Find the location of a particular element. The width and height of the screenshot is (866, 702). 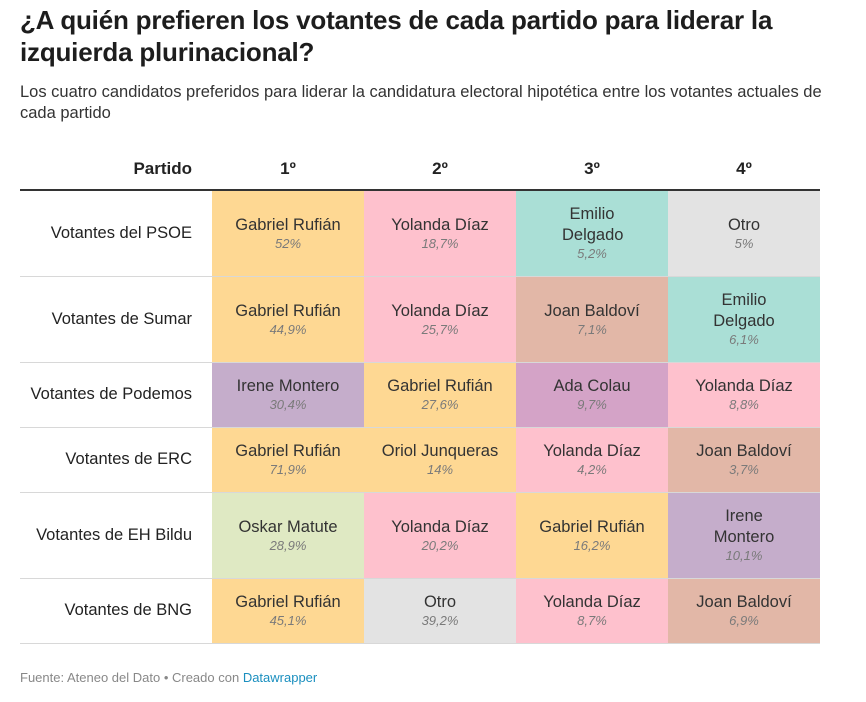

candidate-percentage: 3,7% is located at coordinates (744, 469).